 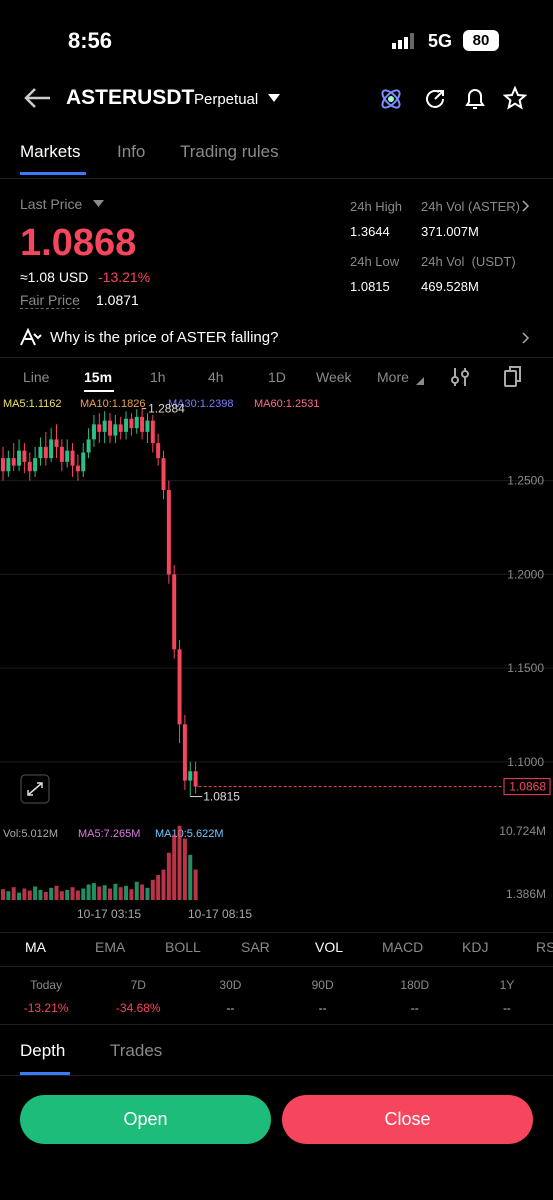 What do you see at coordinates (136, 1050) in the screenshot?
I see `tab: Trades` at bounding box center [136, 1050].